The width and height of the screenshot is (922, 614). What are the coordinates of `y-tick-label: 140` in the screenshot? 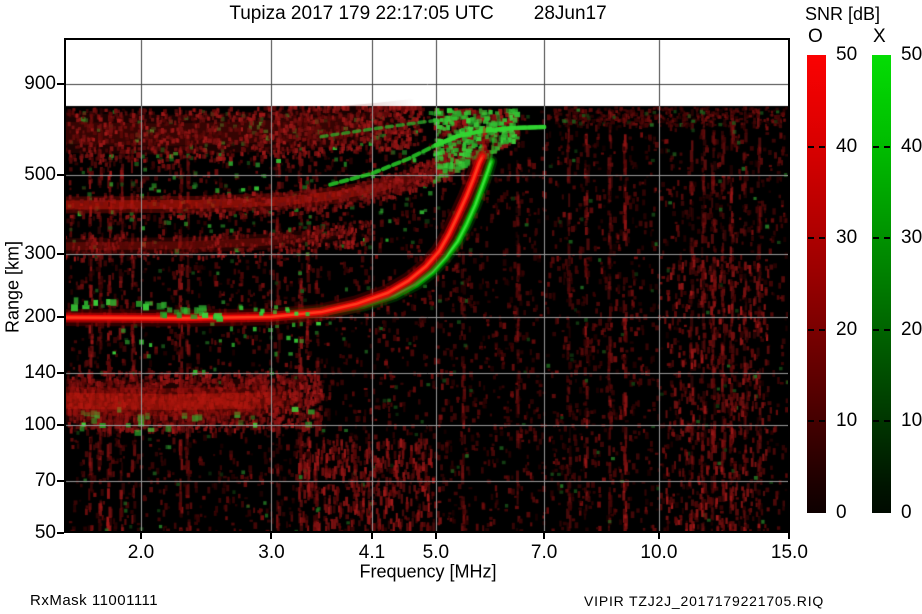 It's located at (40, 372).